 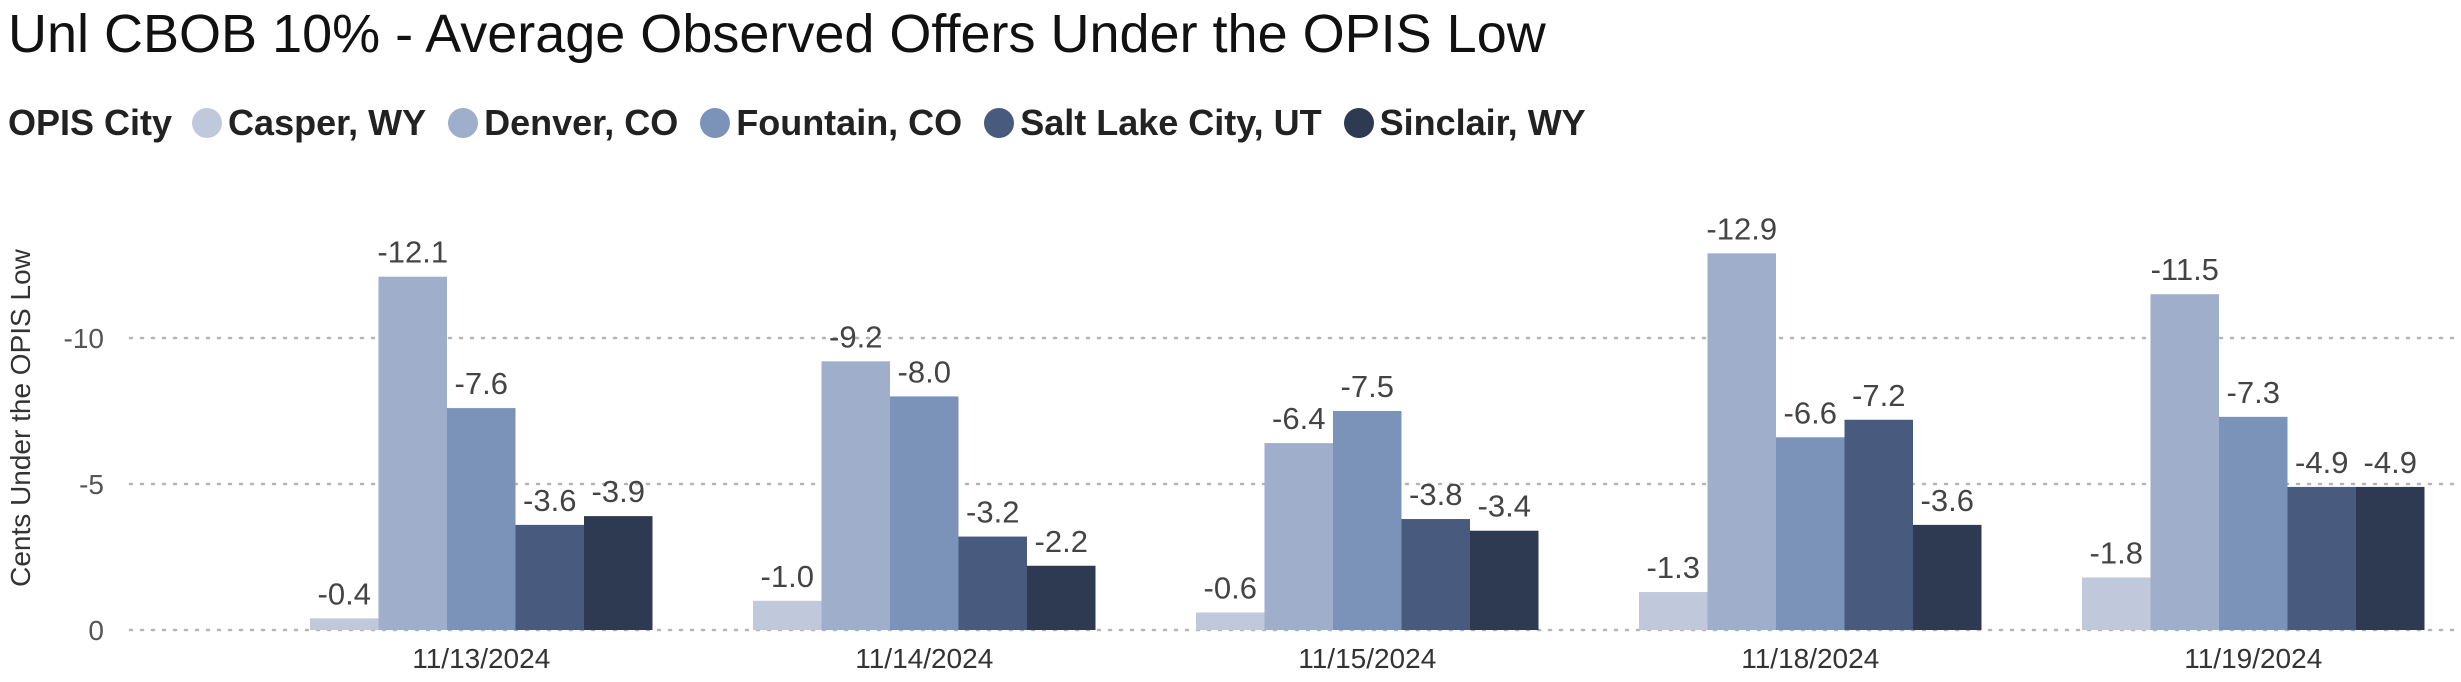 What do you see at coordinates (412, 252) in the screenshot?
I see `data-label: -12.1` at bounding box center [412, 252].